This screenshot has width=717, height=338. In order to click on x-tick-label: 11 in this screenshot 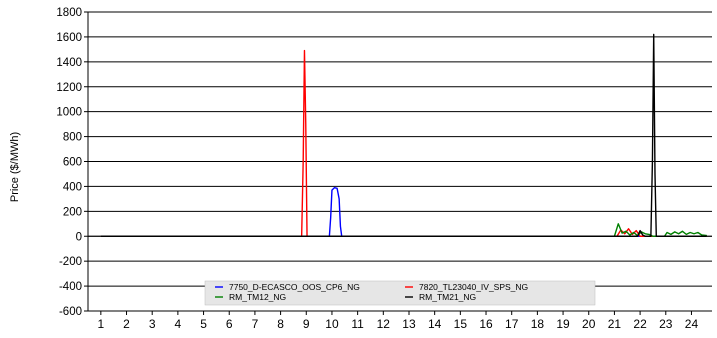, I will do `click(357, 324)`.